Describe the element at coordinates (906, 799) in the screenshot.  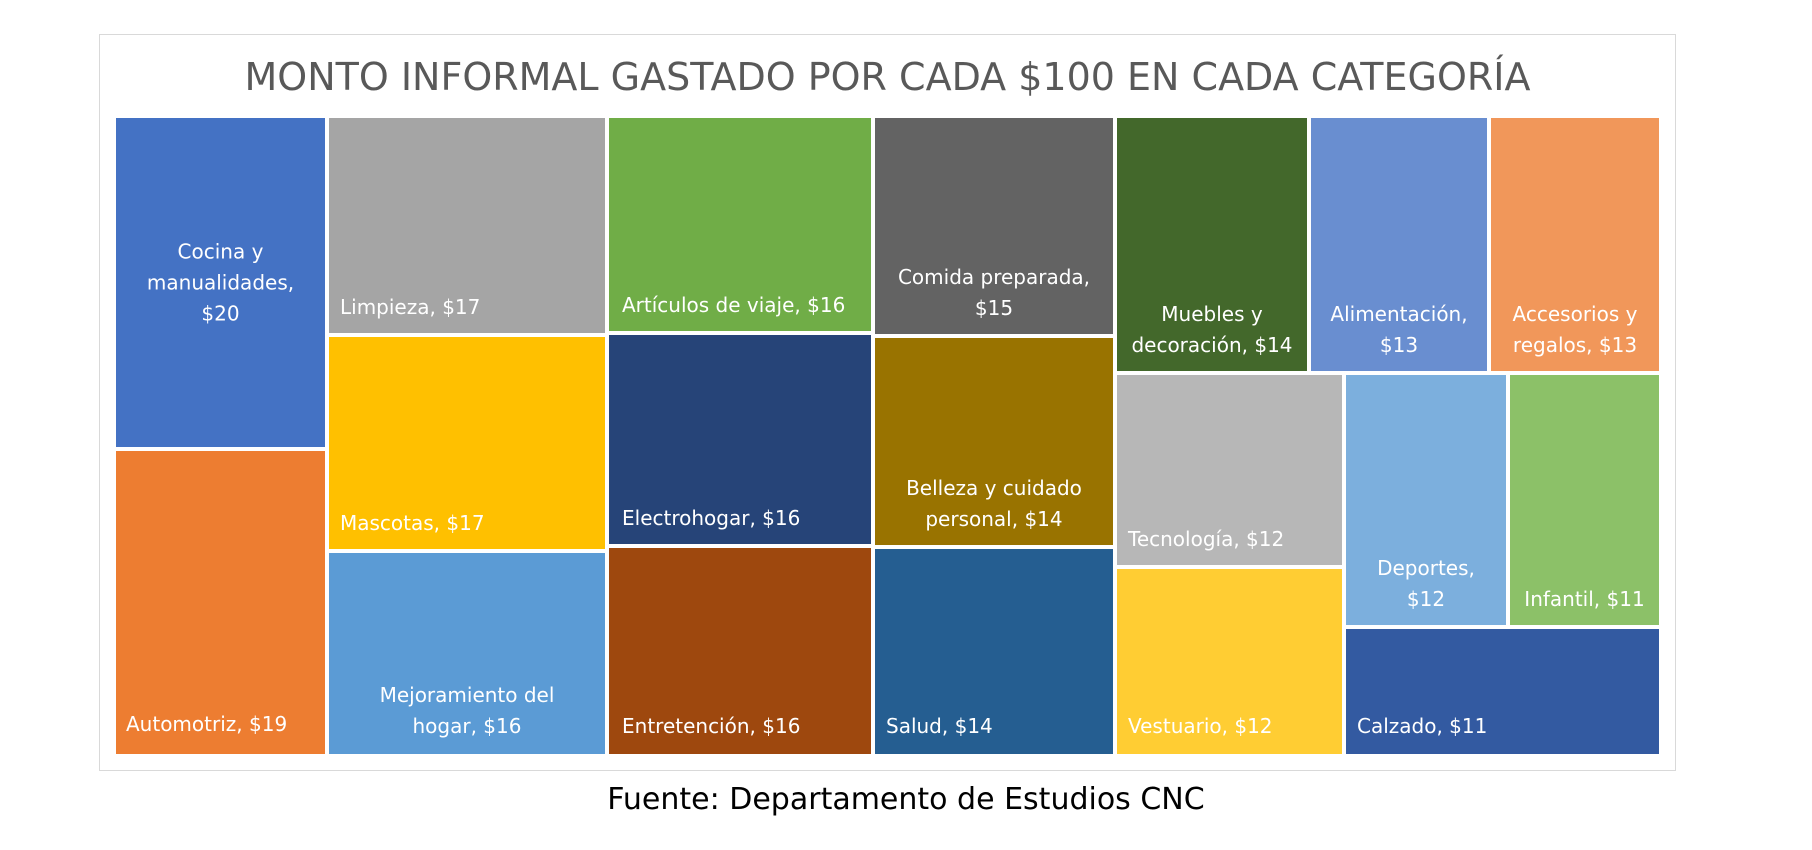
I see `source-caption: Fuente: Departamento de Estudios CNC` at that location.